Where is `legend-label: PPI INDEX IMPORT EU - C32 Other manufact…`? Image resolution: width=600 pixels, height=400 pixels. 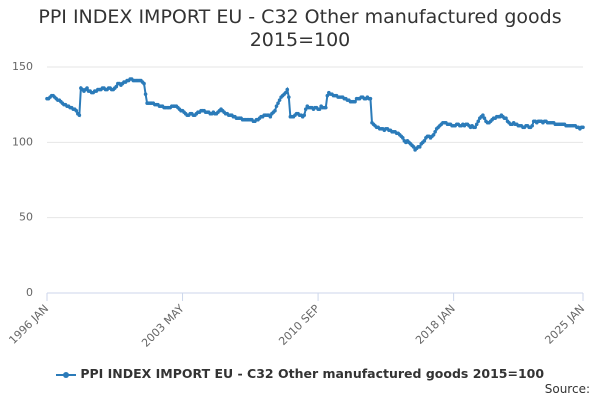 legend-label: PPI INDEX IMPORT EU - C32 Other manufact… is located at coordinates (312, 373).